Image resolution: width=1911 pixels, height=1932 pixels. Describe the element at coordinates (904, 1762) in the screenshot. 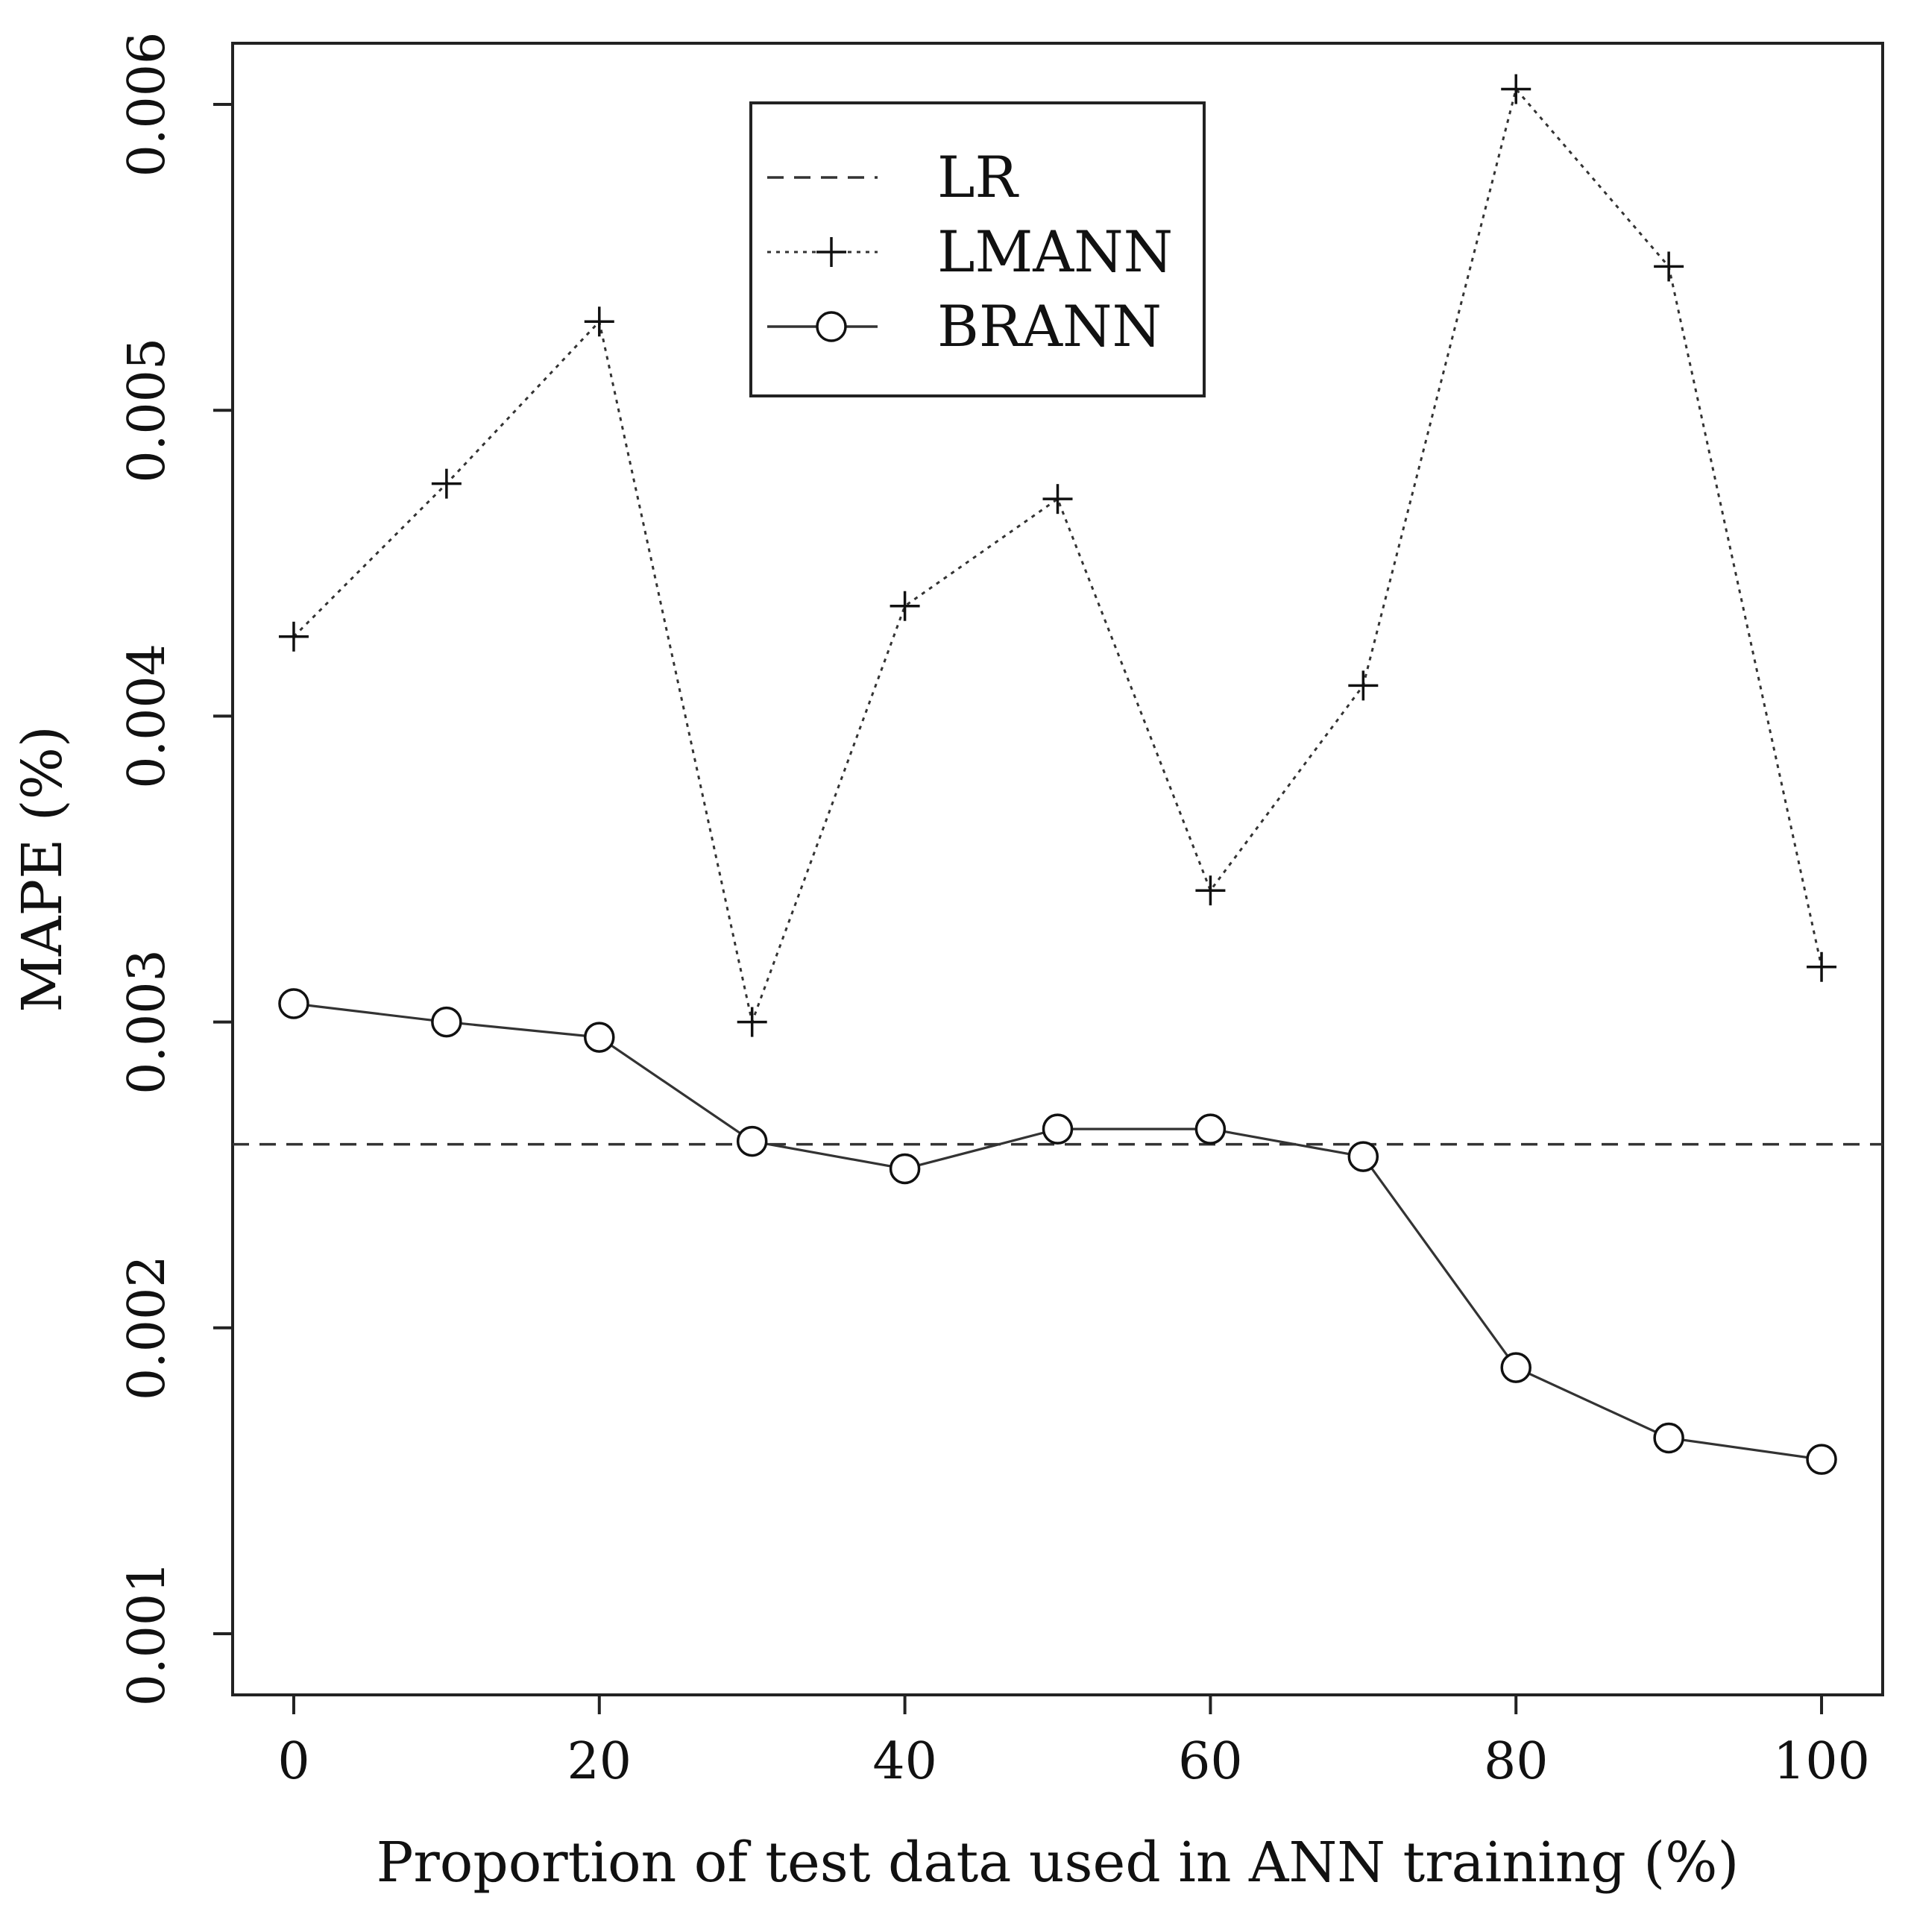

I see `x-tick-label: 40` at that location.